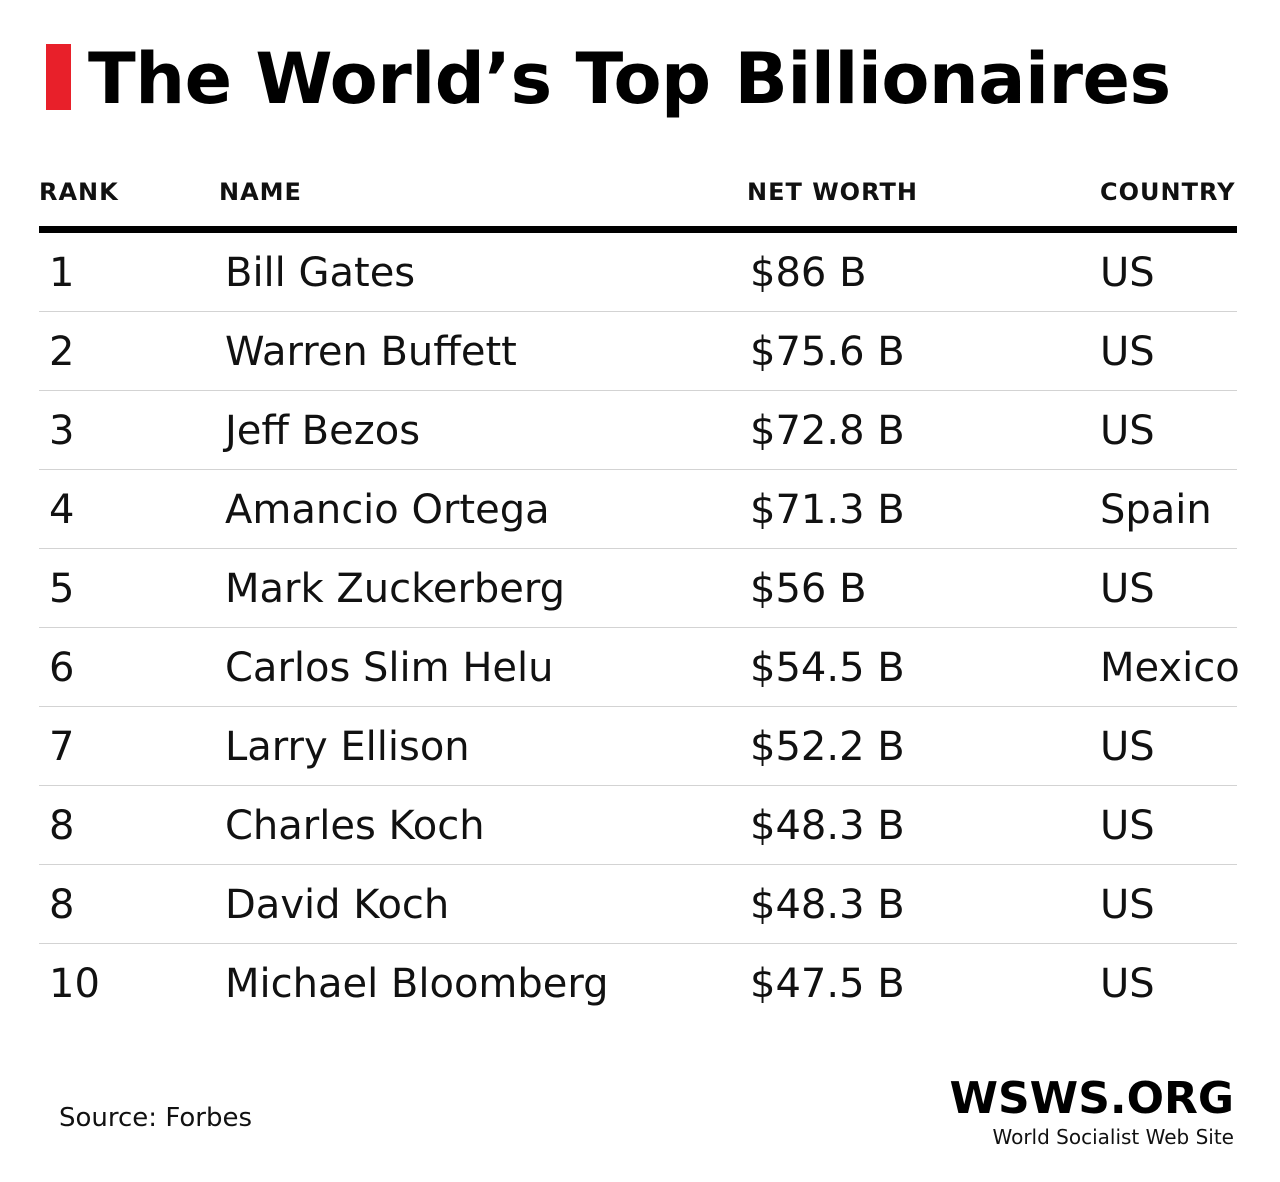  Describe the element at coordinates (1156, 510) in the screenshot. I see `cell-country: Spain` at that location.